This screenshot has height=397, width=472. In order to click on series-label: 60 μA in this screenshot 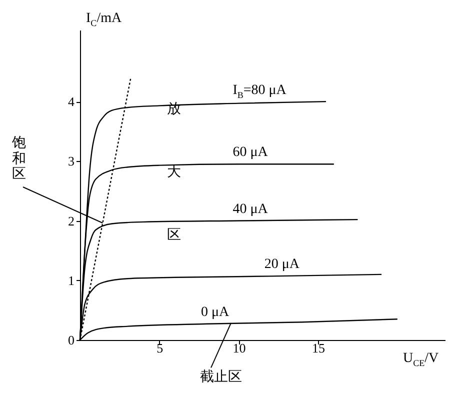, I will do `click(250, 152)`.